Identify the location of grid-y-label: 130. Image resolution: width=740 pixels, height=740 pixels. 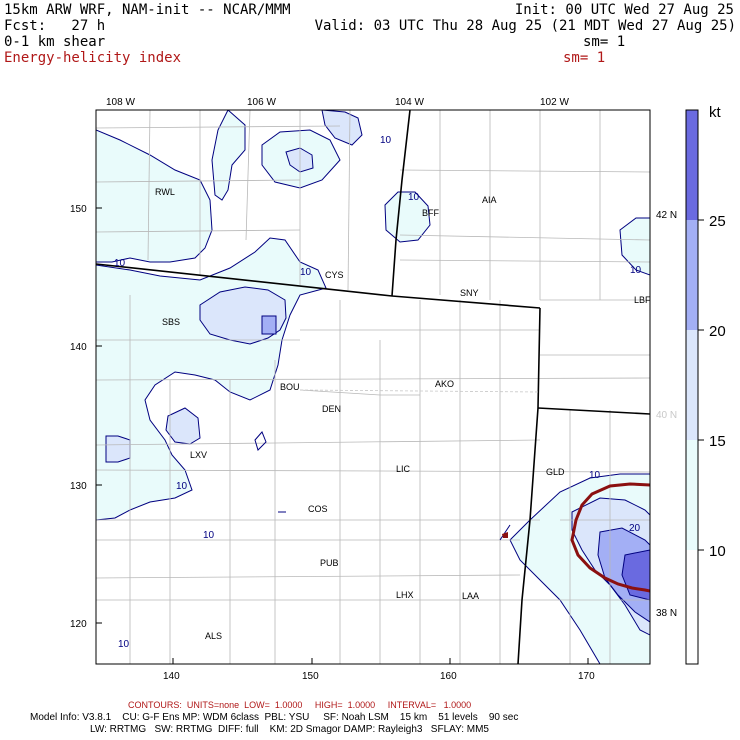
(78, 486).